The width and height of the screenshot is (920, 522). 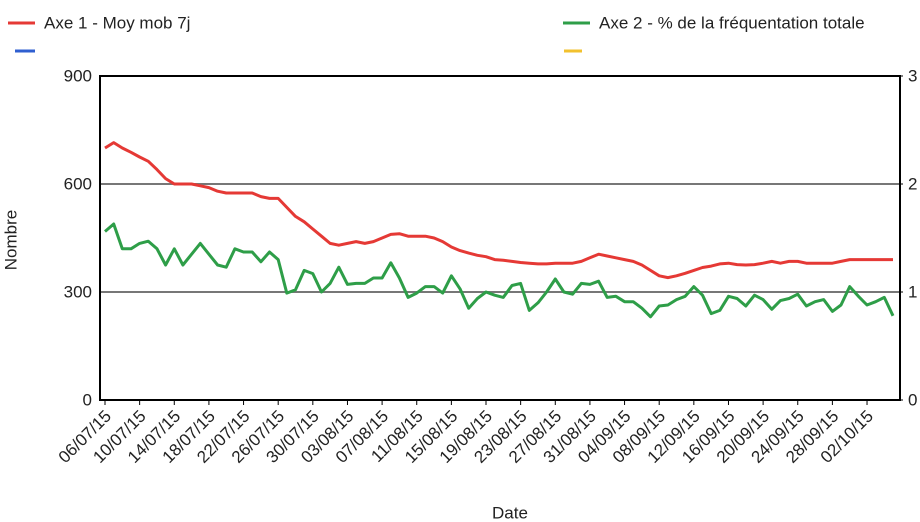 What do you see at coordinates (912, 399) in the screenshot?
I see `y2-tick-label: 0` at bounding box center [912, 399].